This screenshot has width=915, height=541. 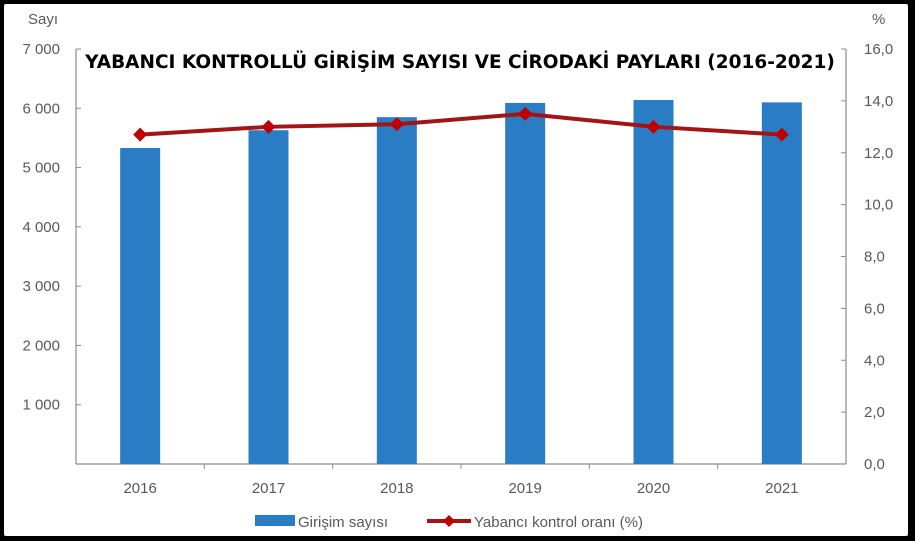 I want to click on bar-2020, so click(x=653, y=281).